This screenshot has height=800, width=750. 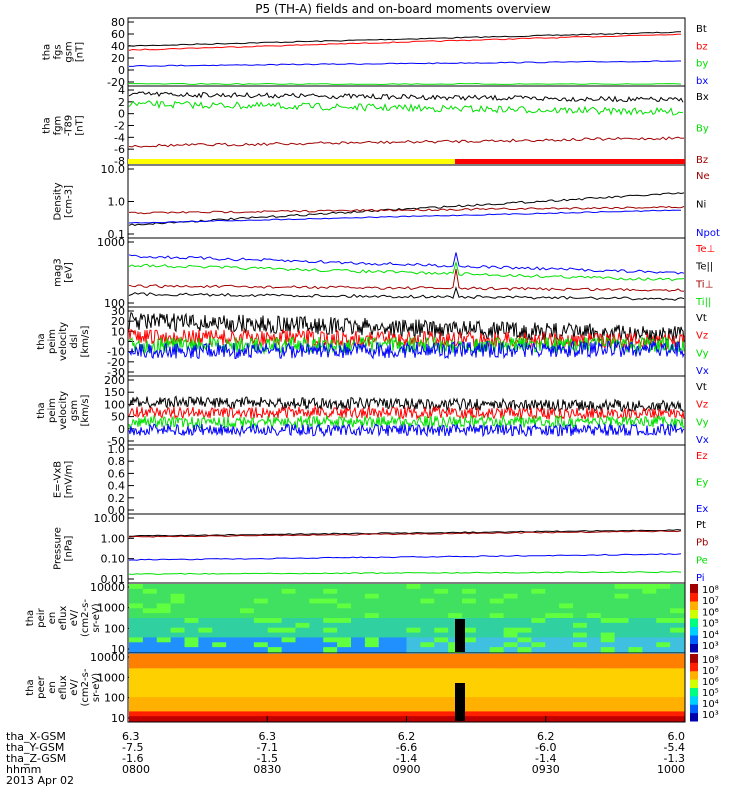 I want to click on y-tick-label: 0, so click(x=121, y=70).